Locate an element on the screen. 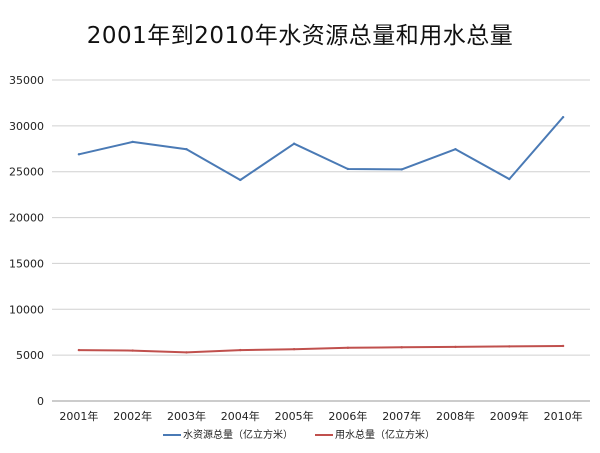 Image resolution: width=600 pixels, height=453 pixels. y-tick-label: 20000 is located at coordinates (26, 218).